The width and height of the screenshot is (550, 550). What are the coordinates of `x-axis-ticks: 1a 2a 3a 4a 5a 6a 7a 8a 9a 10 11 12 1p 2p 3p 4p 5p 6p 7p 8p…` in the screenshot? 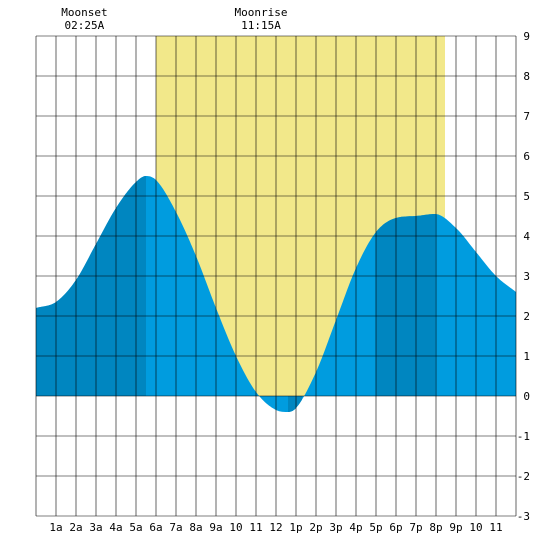 It's located at (275, 527).